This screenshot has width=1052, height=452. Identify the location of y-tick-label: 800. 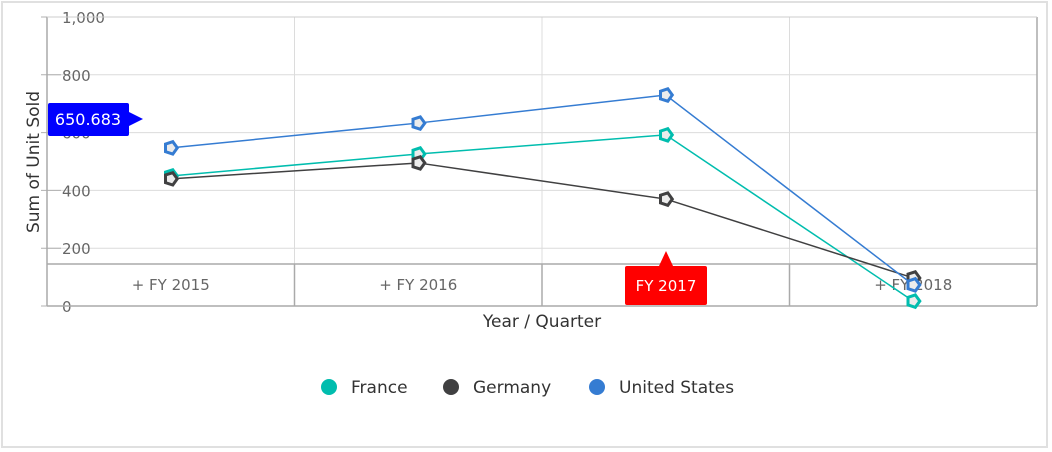
(76, 76).